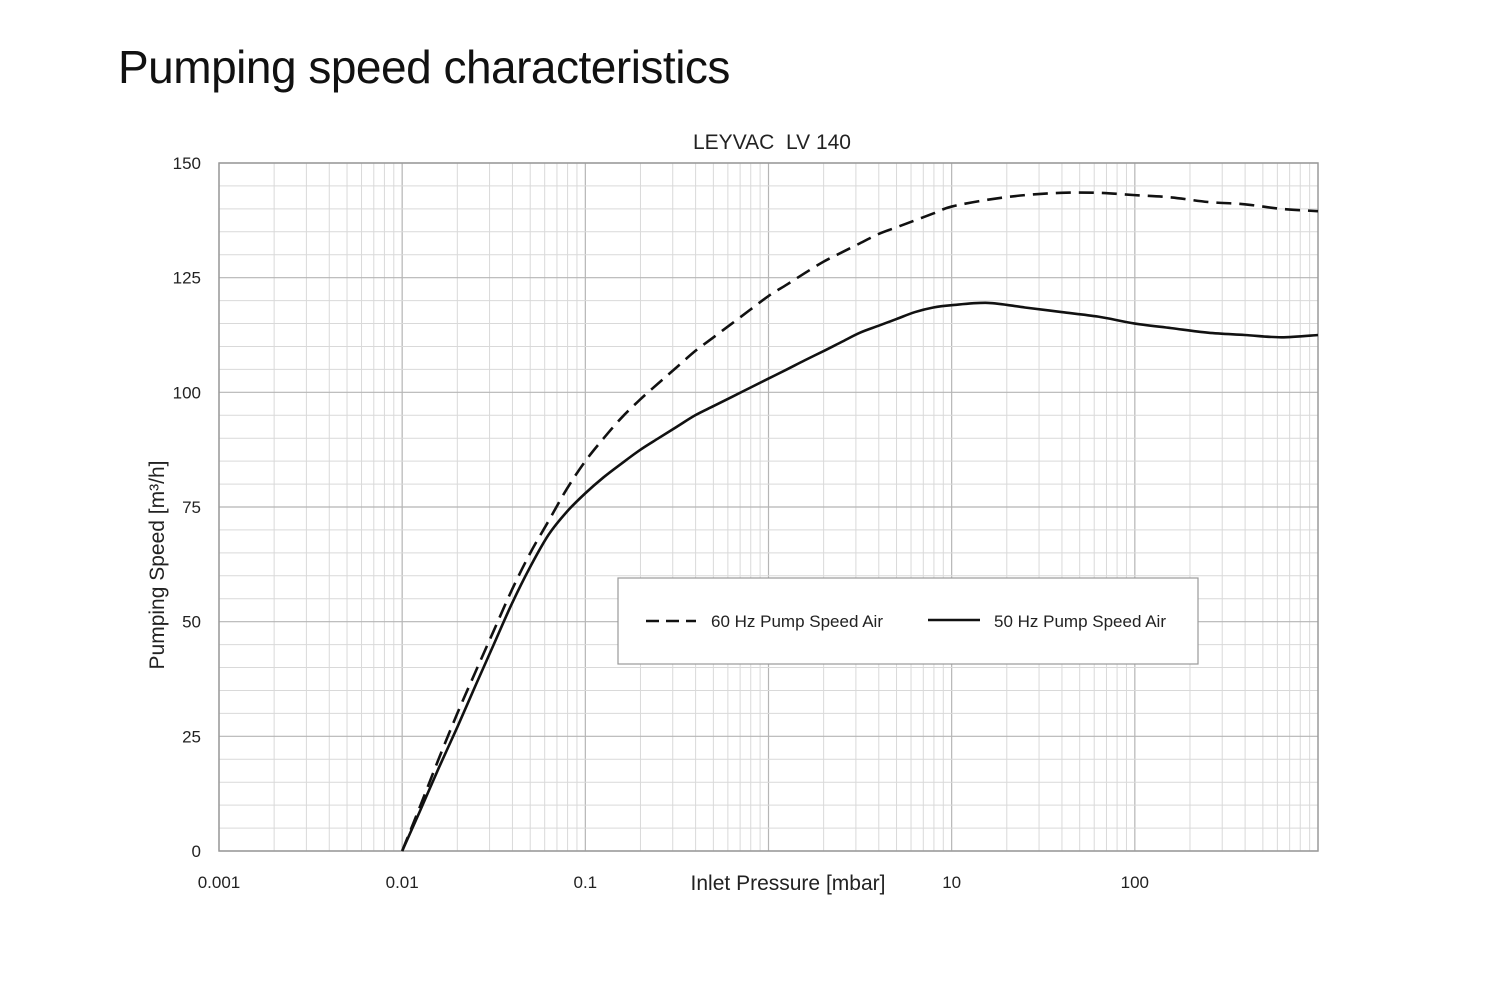  Describe the element at coordinates (191, 736) in the screenshot. I see `y-tick-label: 25` at that location.